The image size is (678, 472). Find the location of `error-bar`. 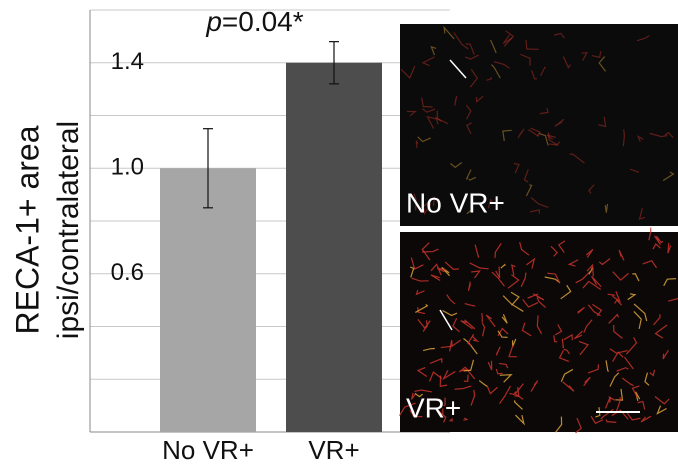

error-bar is located at coordinates (208, 168).